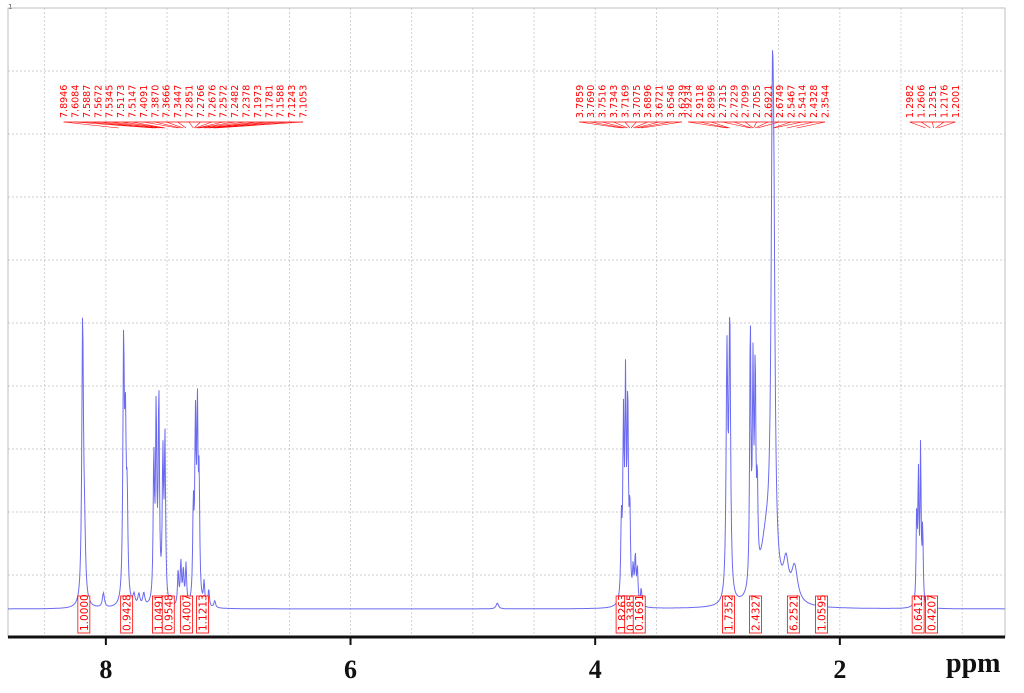 This screenshot has width=1024, height=693. What do you see at coordinates (281, 101) in the screenshot?
I see `peak-label: 7.1588` at bounding box center [281, 101].